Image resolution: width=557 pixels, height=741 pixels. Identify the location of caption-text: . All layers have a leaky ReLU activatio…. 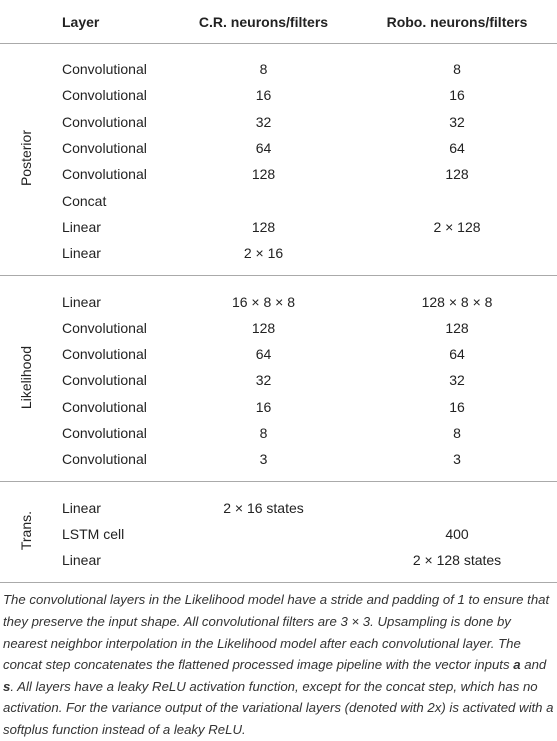
(278, 707).